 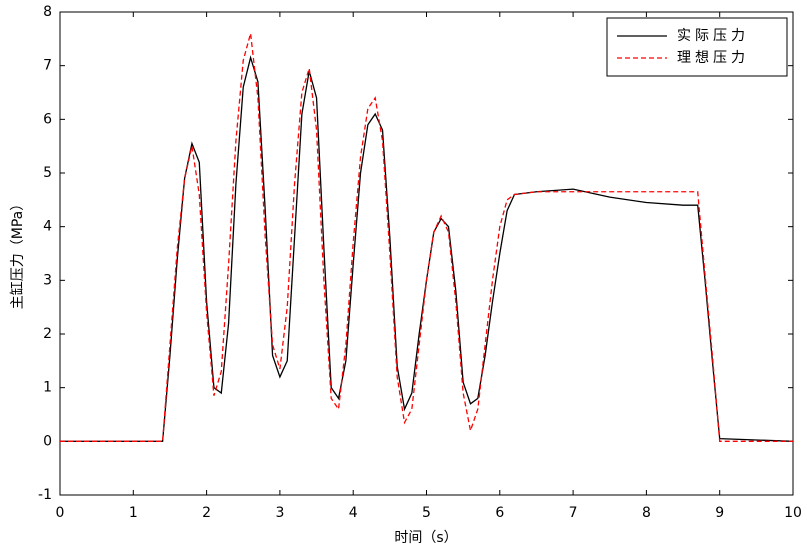 I want to click on legend-label: 实际压力, so click(x=713, y=36).